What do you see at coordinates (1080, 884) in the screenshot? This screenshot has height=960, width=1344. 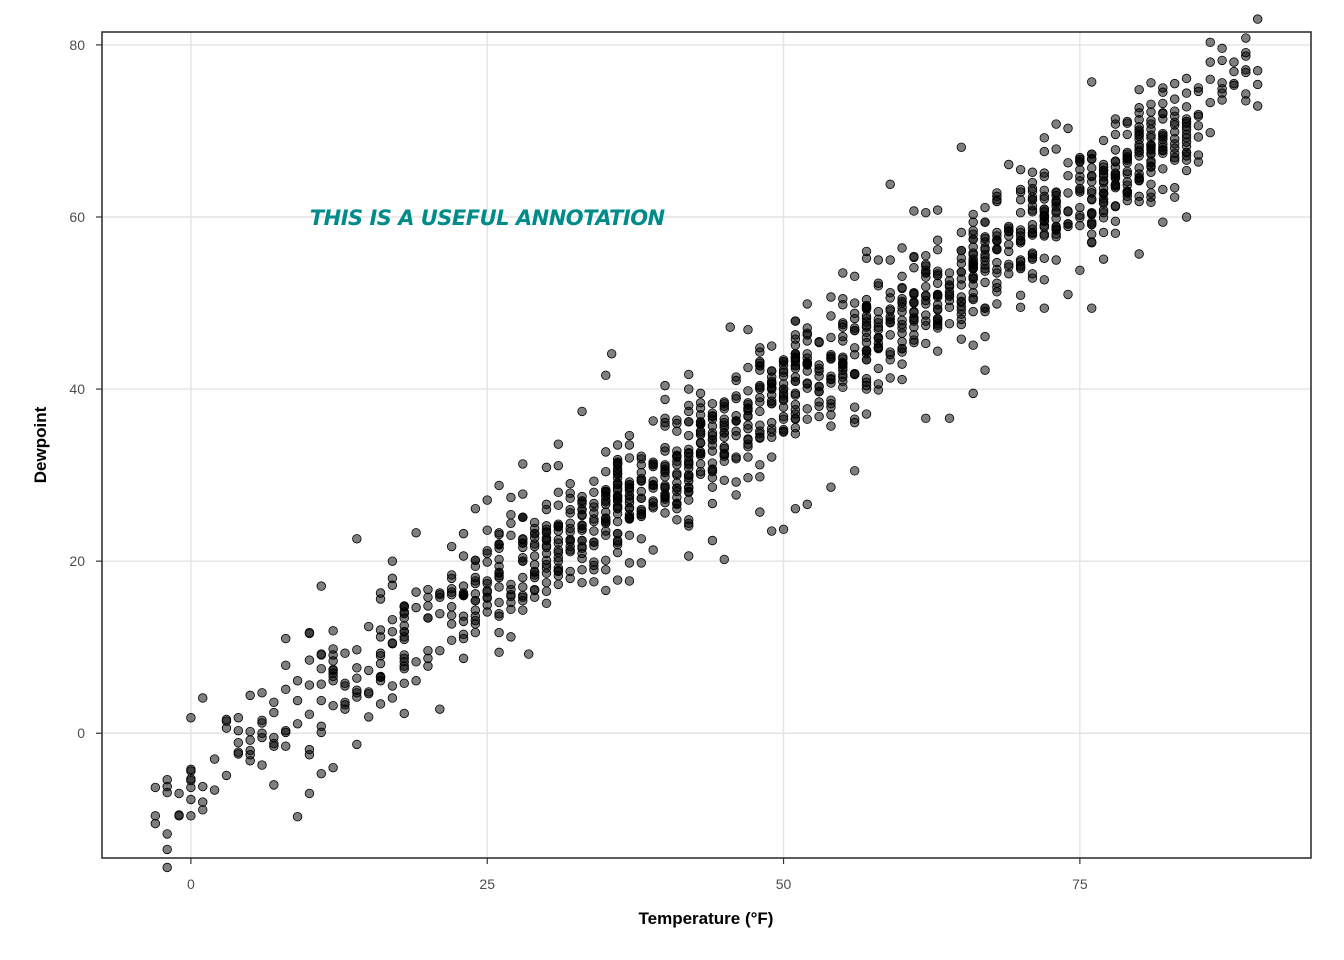 I see `x-tick-label: 75` at bounding box center [1080, 884].